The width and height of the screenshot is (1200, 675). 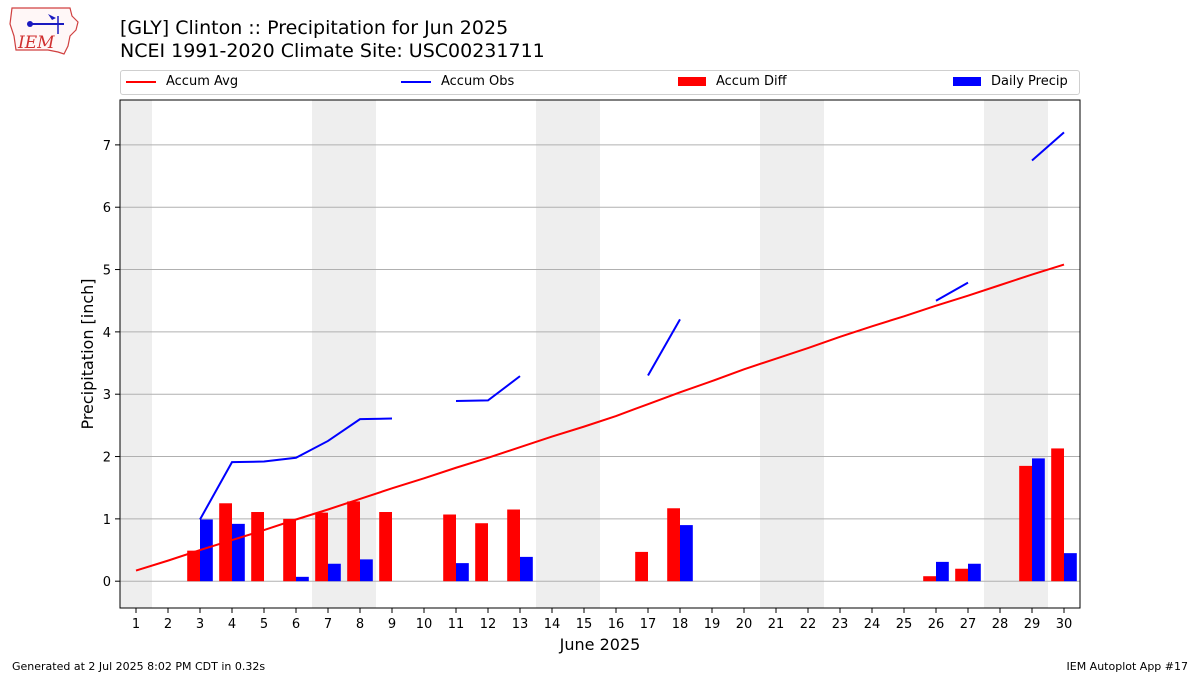 I want to click on y-tick-label: 3, so click(x=107, y=395).